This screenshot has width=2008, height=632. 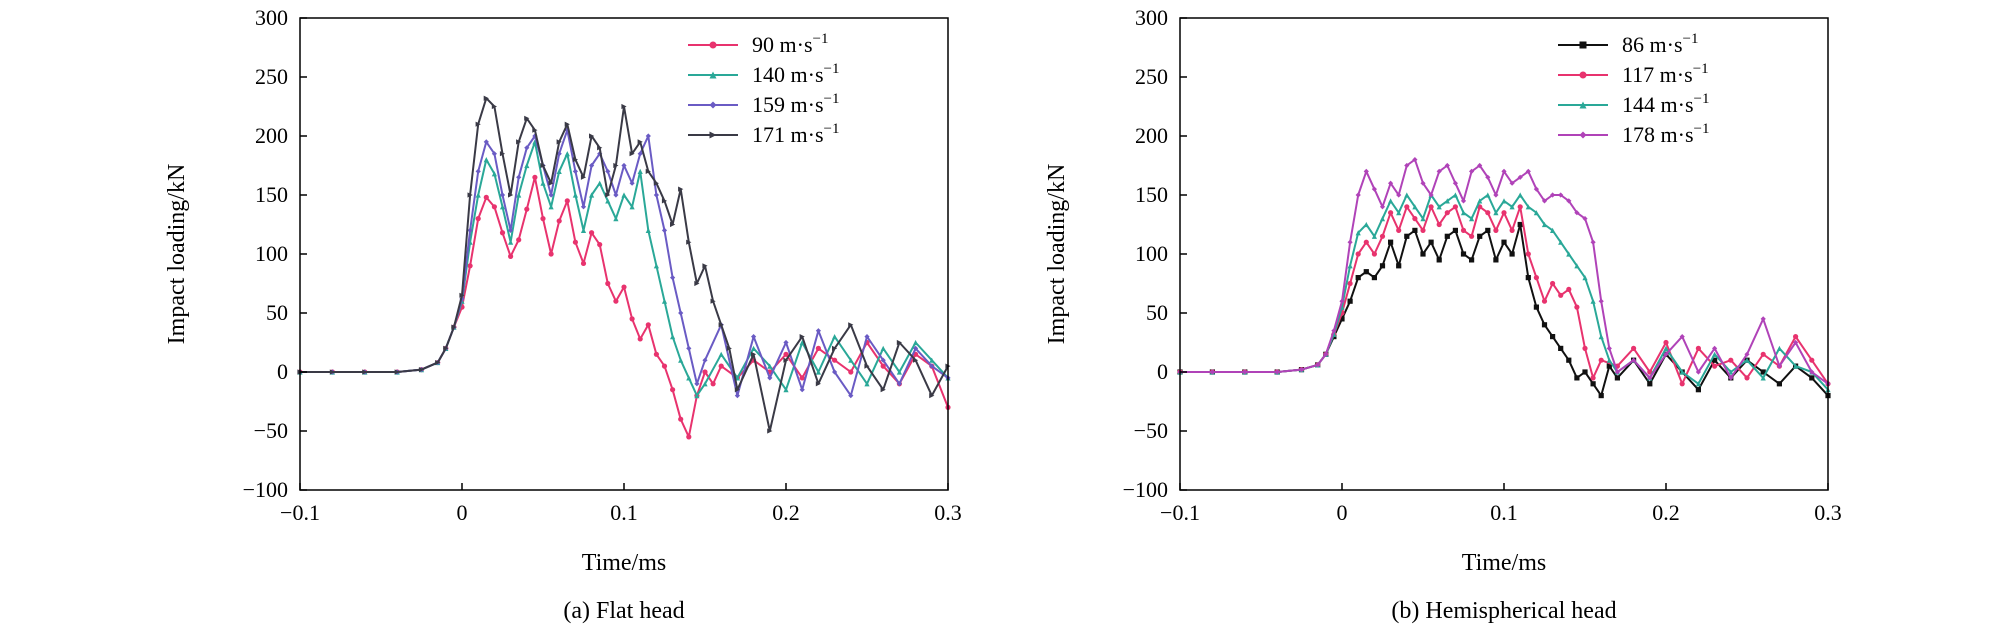 I want to click on flat-head-x-tick-label: 0, so click(x=462, y=512).